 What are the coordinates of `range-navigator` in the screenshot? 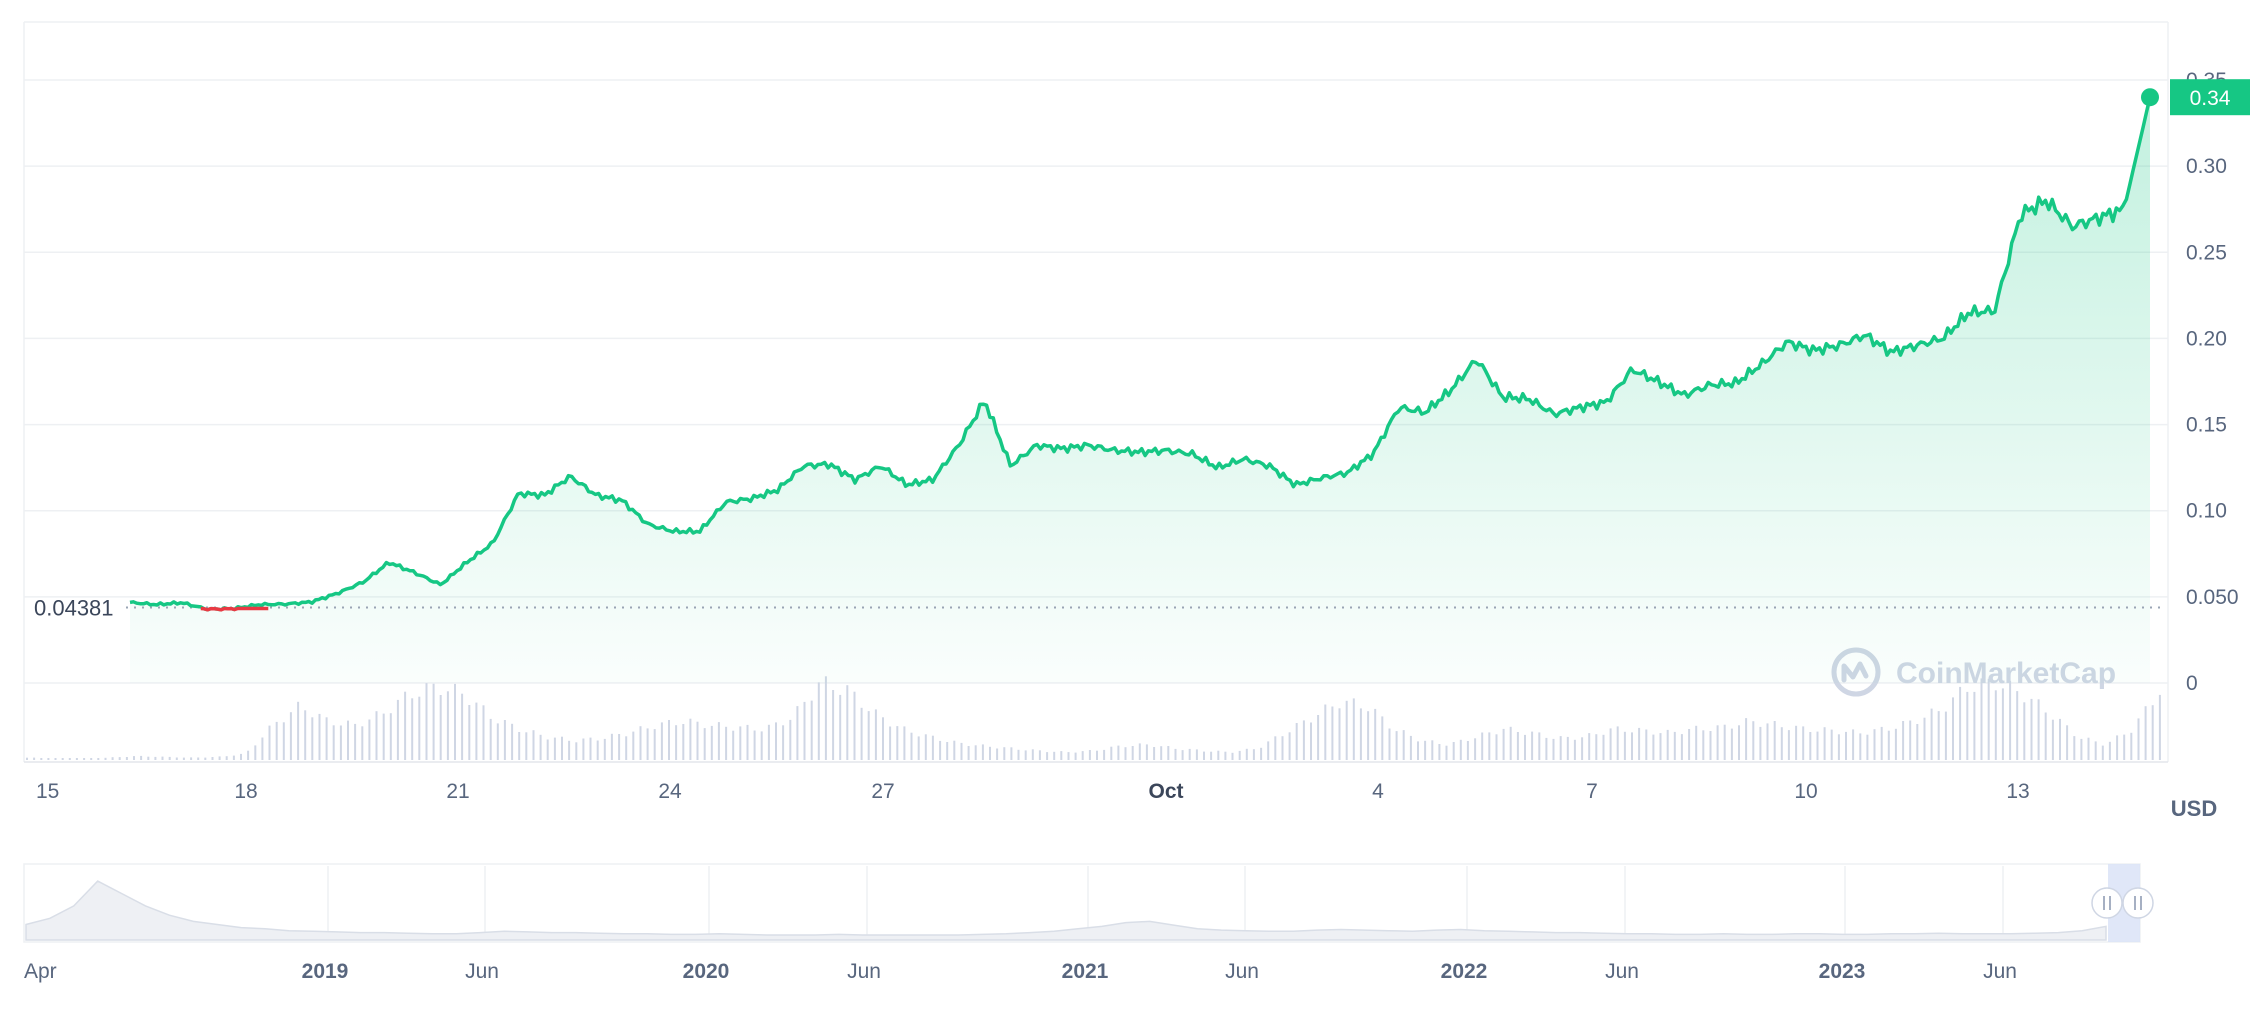 It's located at (1088, 903).